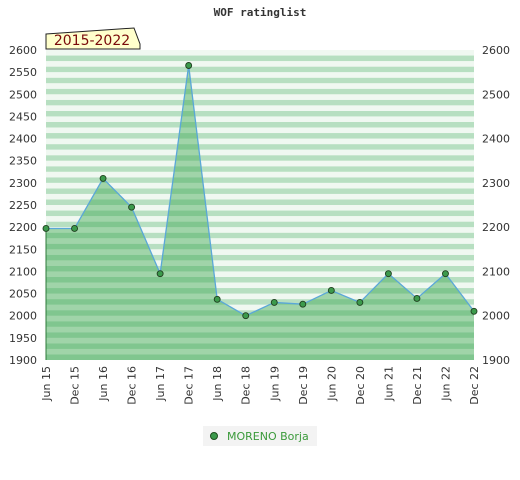 This screenshot has width=520, height=480. I want to click on x-tick-label: Dec 16, so click(132, 385).